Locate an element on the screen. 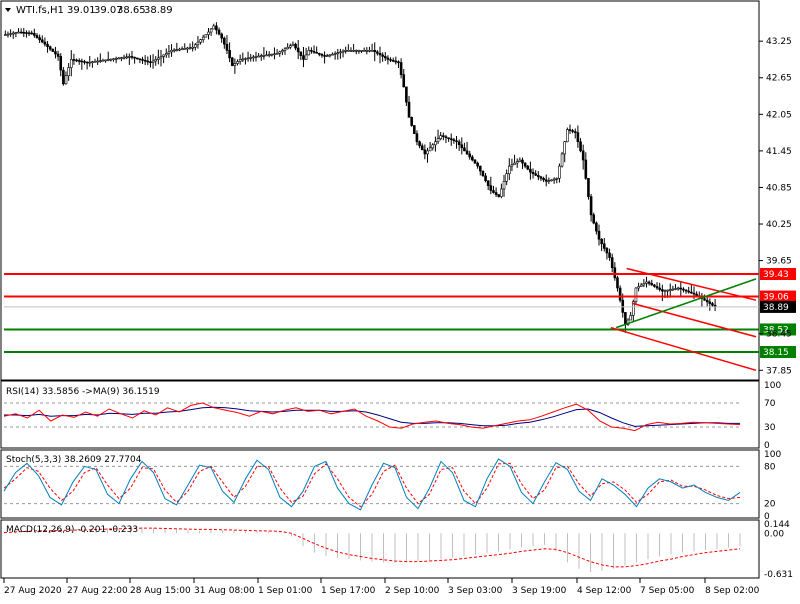  price-tick-label: 42.05 is located at coordinates (779, 115).